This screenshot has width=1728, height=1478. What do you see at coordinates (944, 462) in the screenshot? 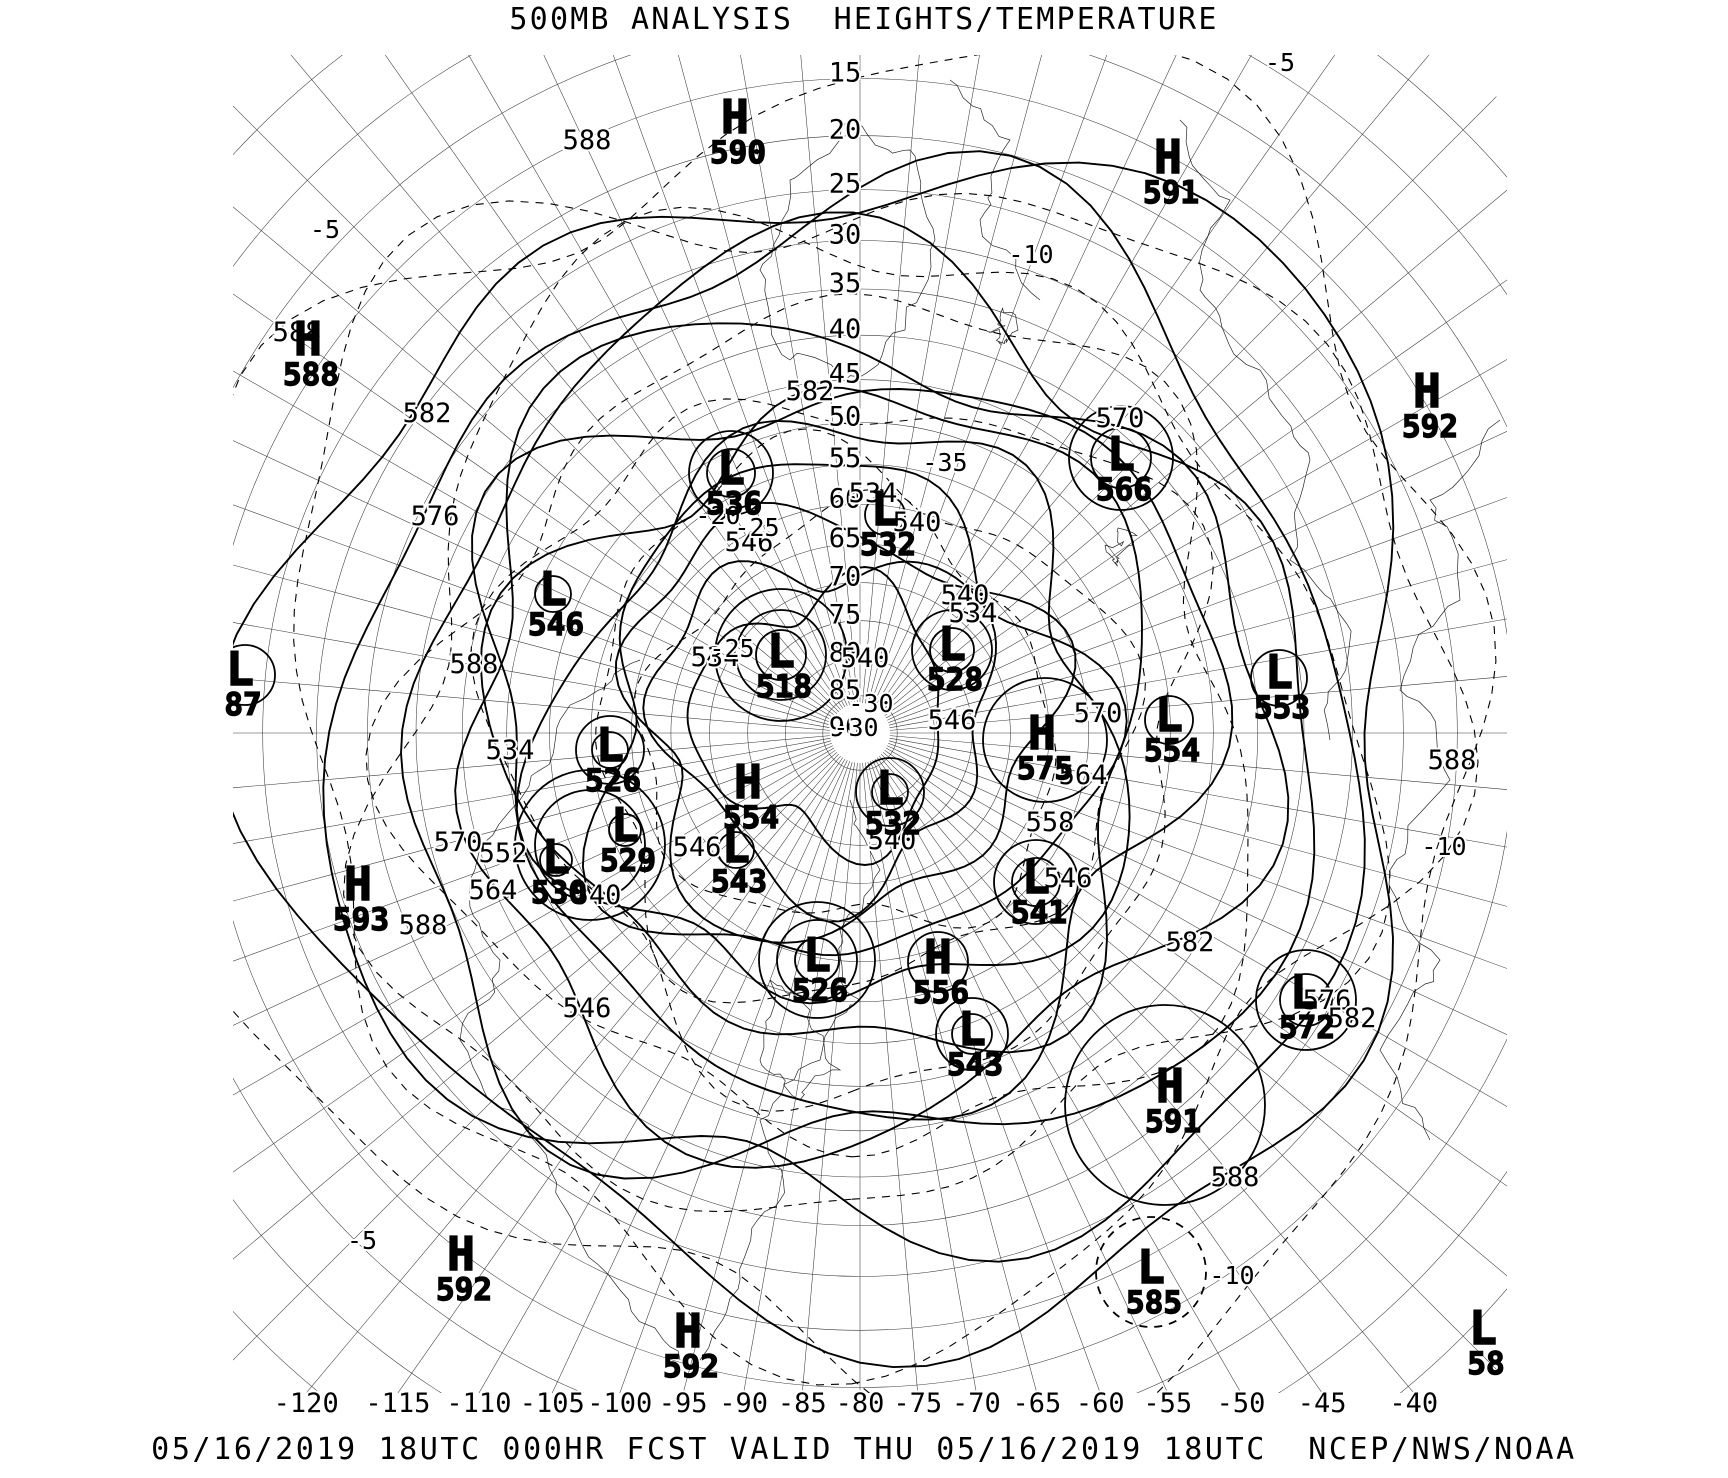
I see `temperature-contour-label: -35` at bounding box center [944, 462].